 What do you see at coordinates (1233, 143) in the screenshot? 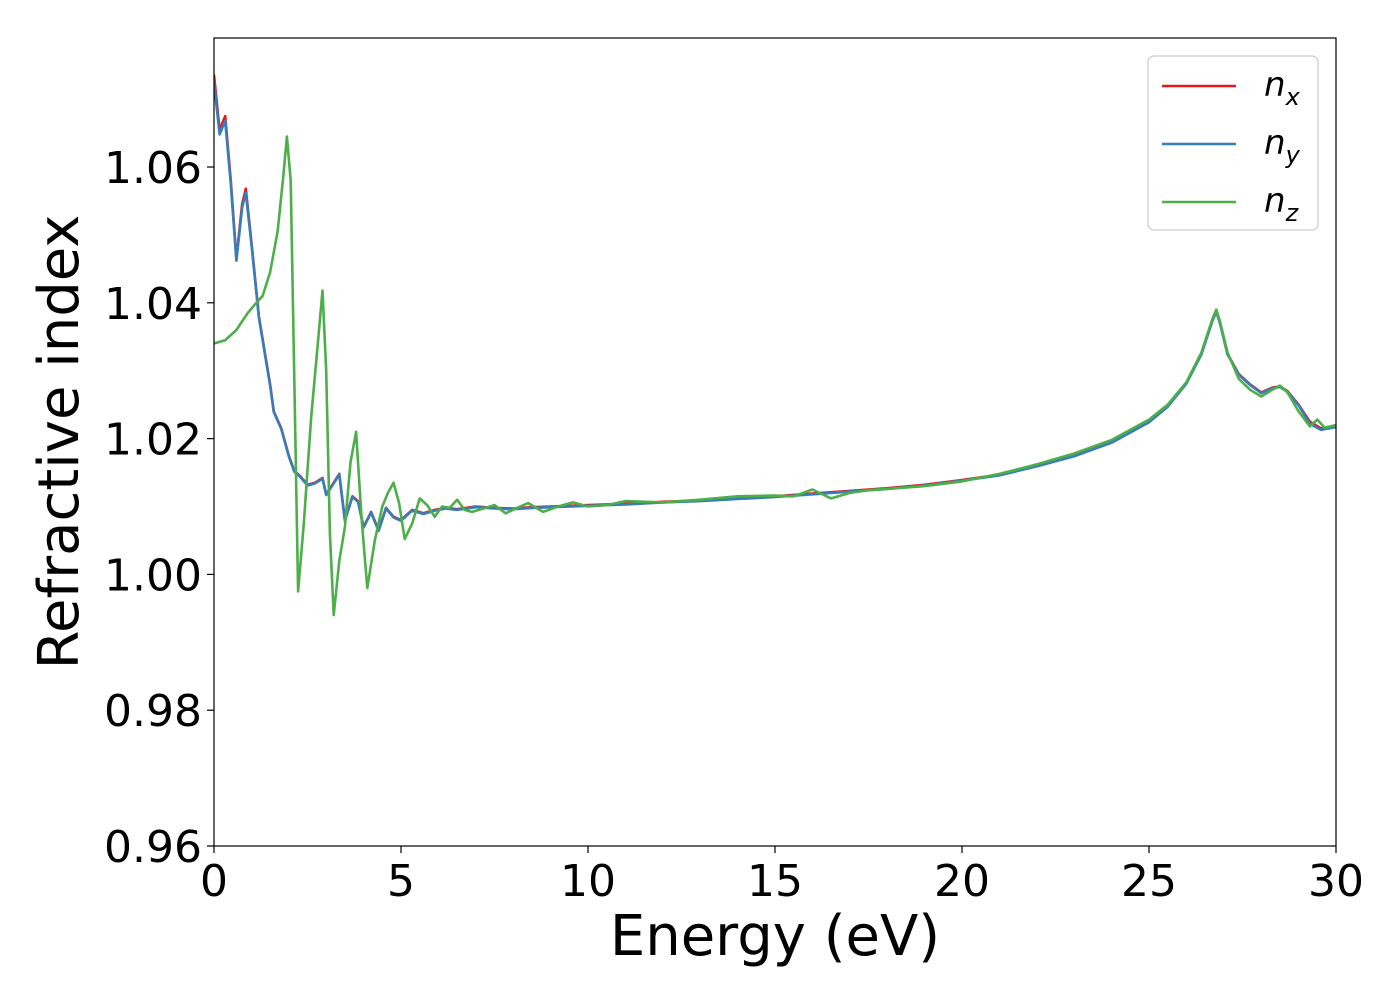
I see `legend: nx ny nz` at bounding box center [1233, 143].